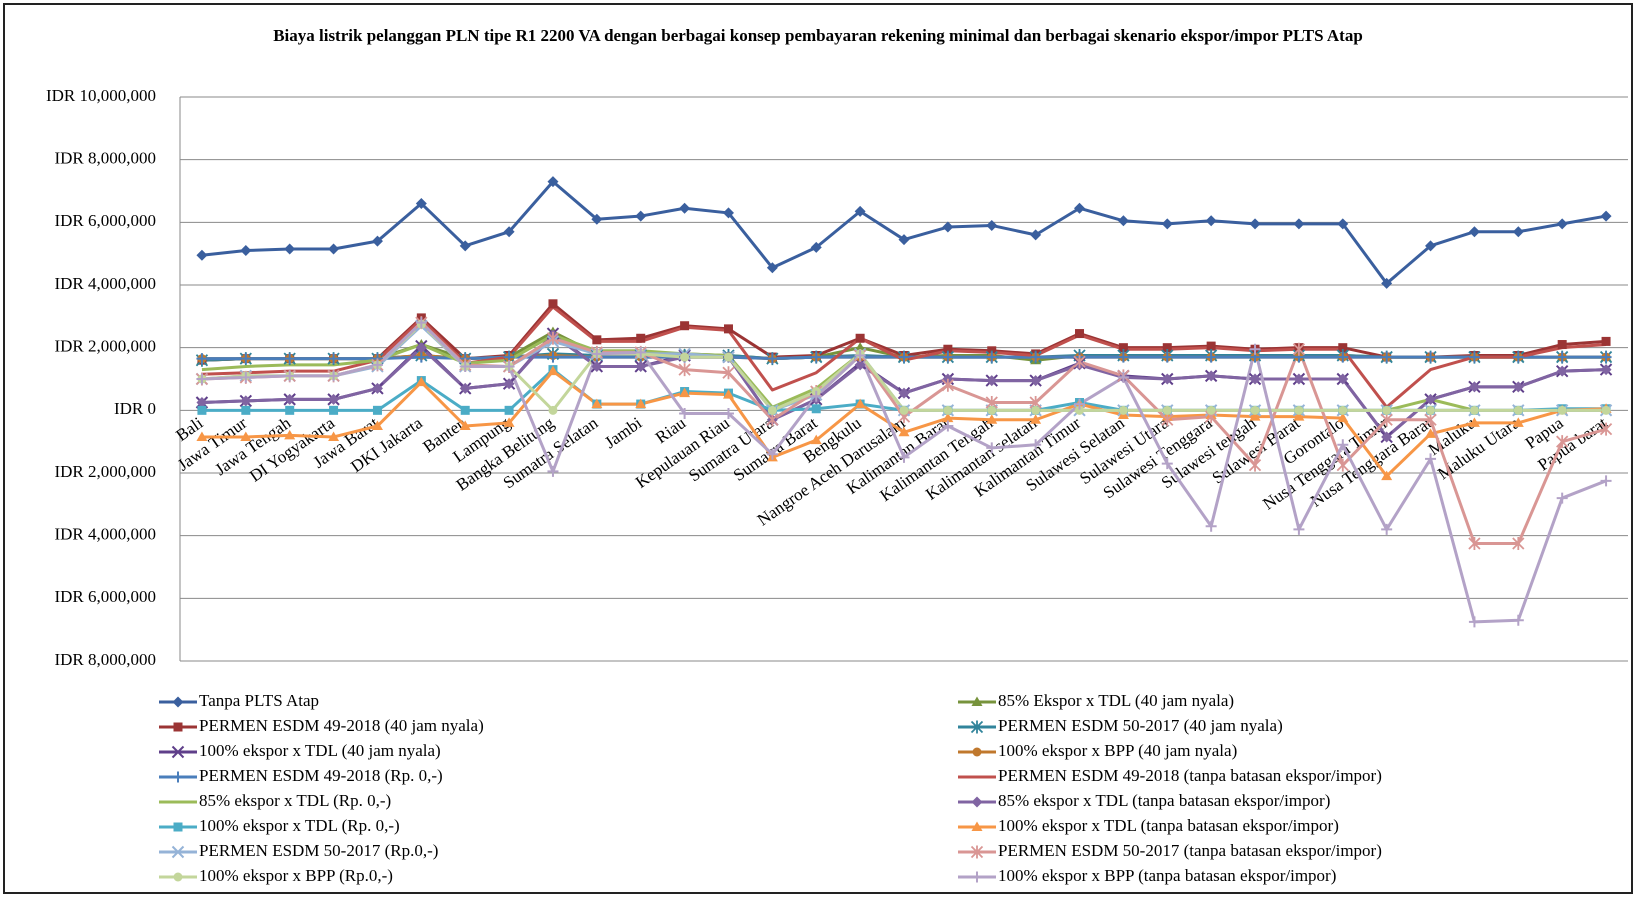 This screenshot has width=1637, height=898. I want to click on legend-label: 85% ekspor x TDL (Rp. 0,-), so click(295, 800).